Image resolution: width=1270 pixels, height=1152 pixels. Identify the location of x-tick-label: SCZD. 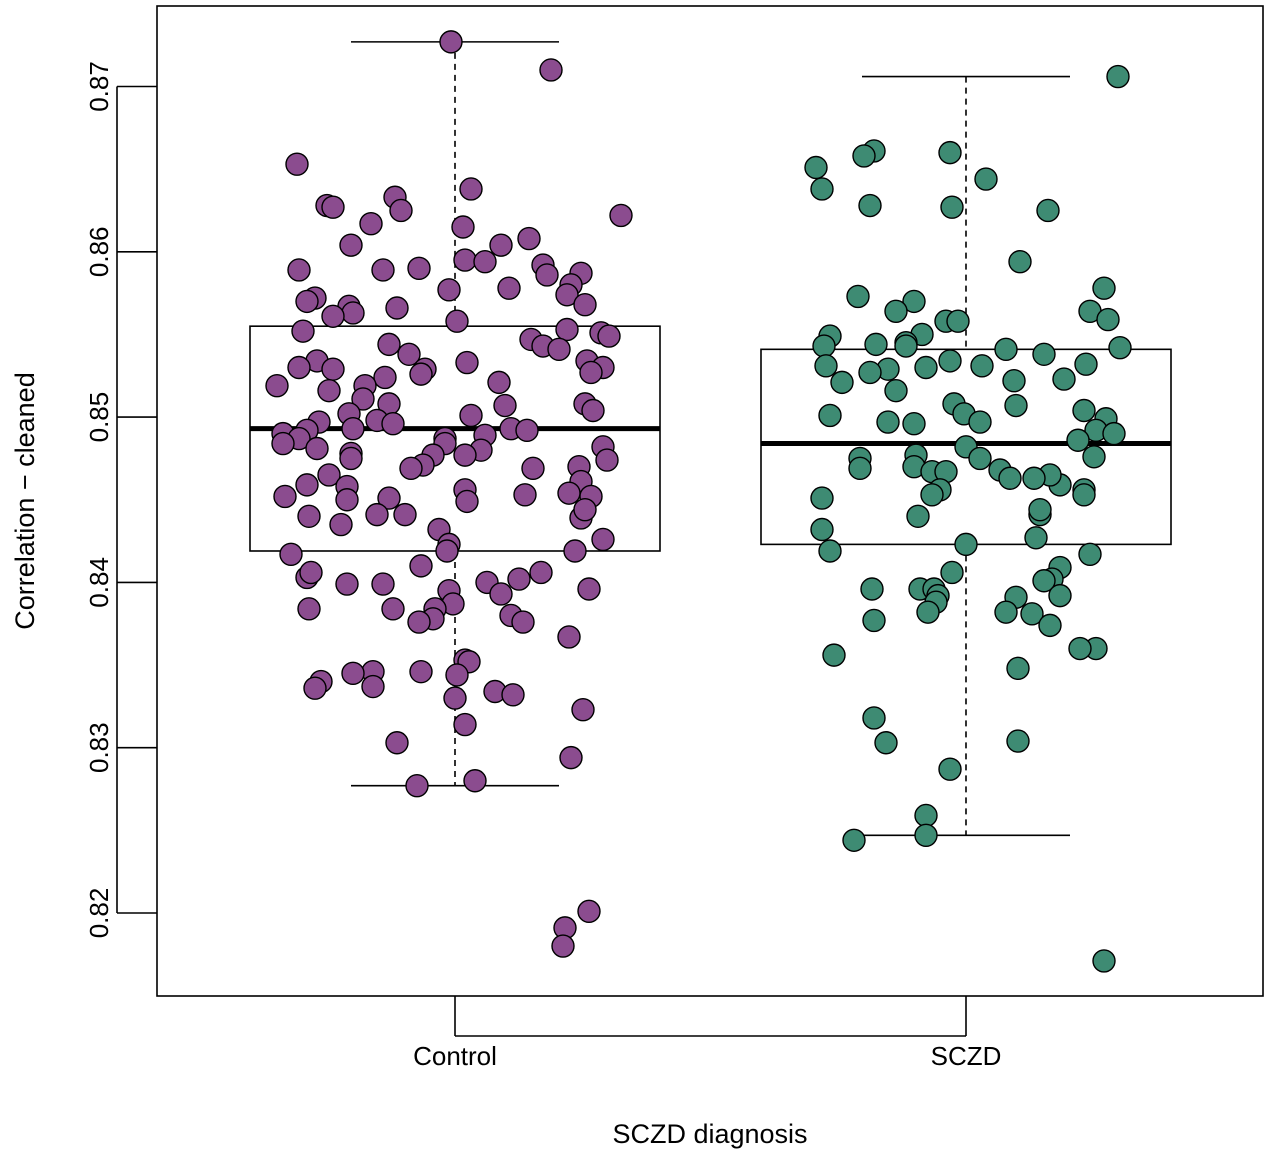
(966, 1056).